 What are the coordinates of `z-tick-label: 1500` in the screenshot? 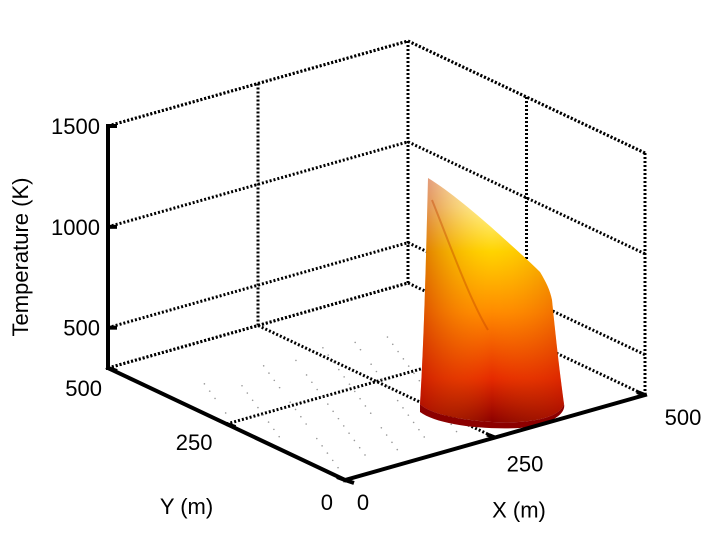 It's located at (75, 126).